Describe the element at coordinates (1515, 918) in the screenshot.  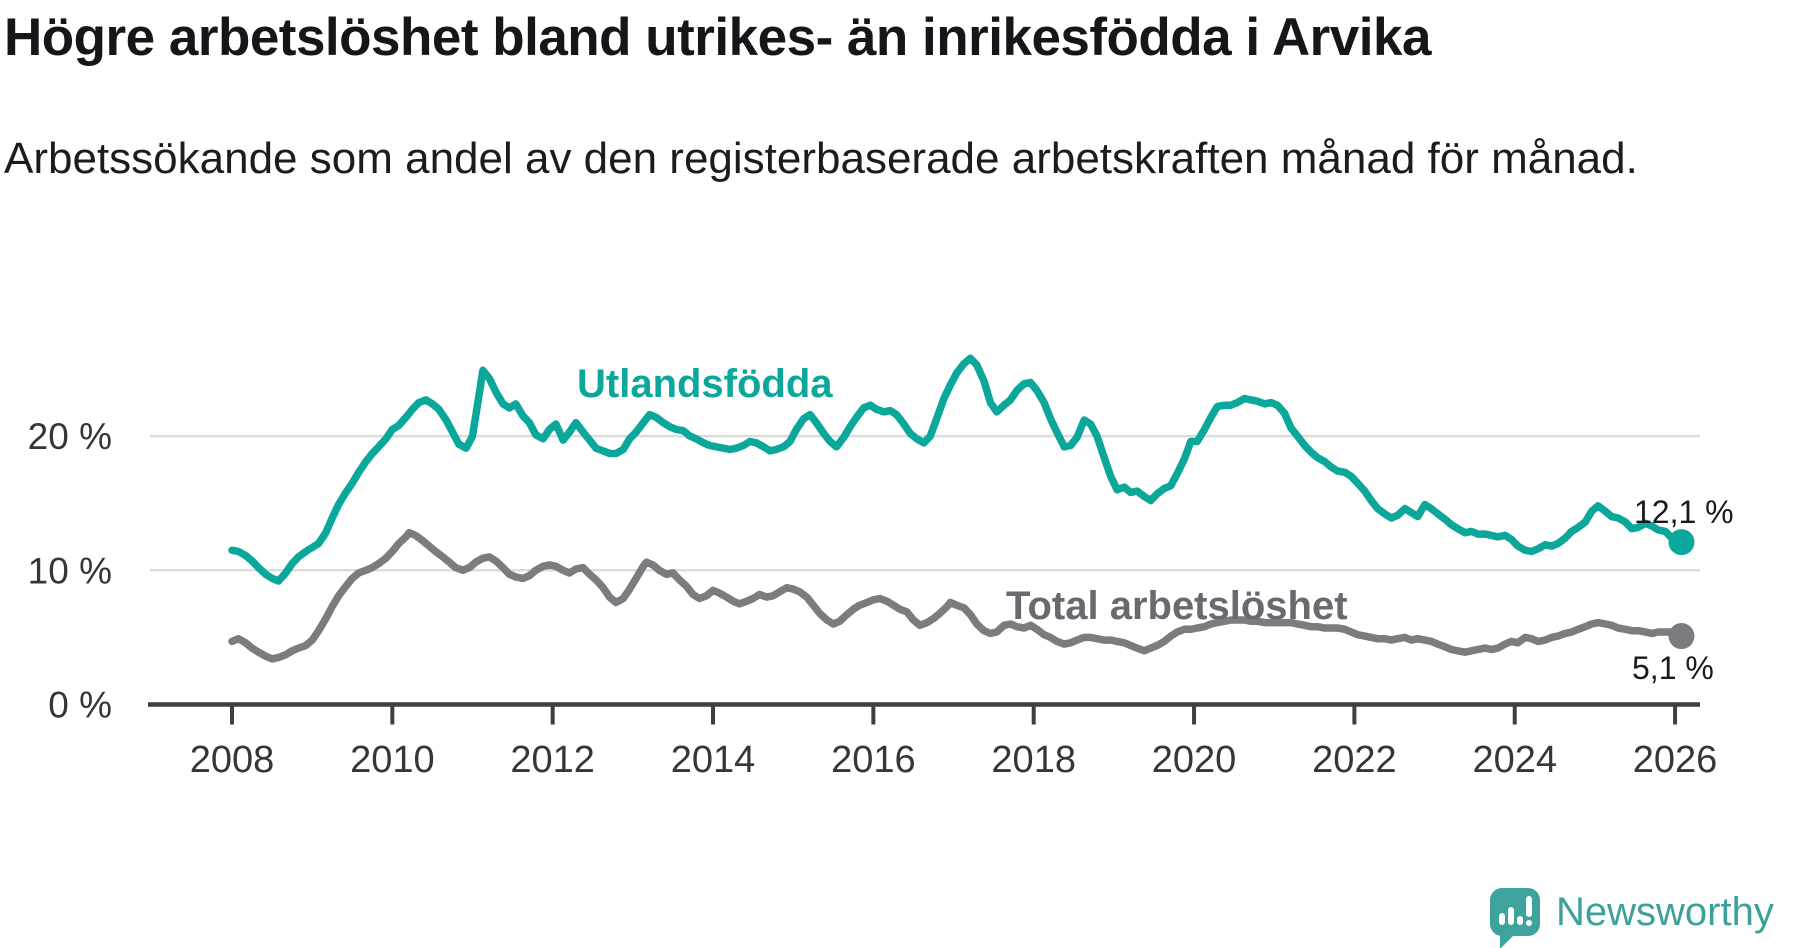
I see `newsworthy-bar-chart-bubble-icon` at that location.